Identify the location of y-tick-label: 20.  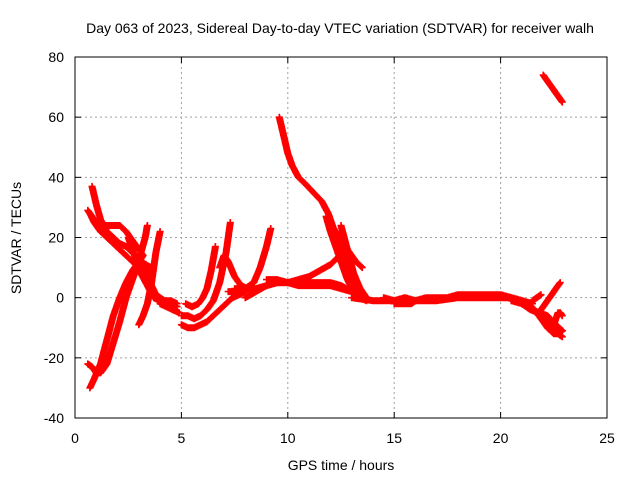
(56, 238).